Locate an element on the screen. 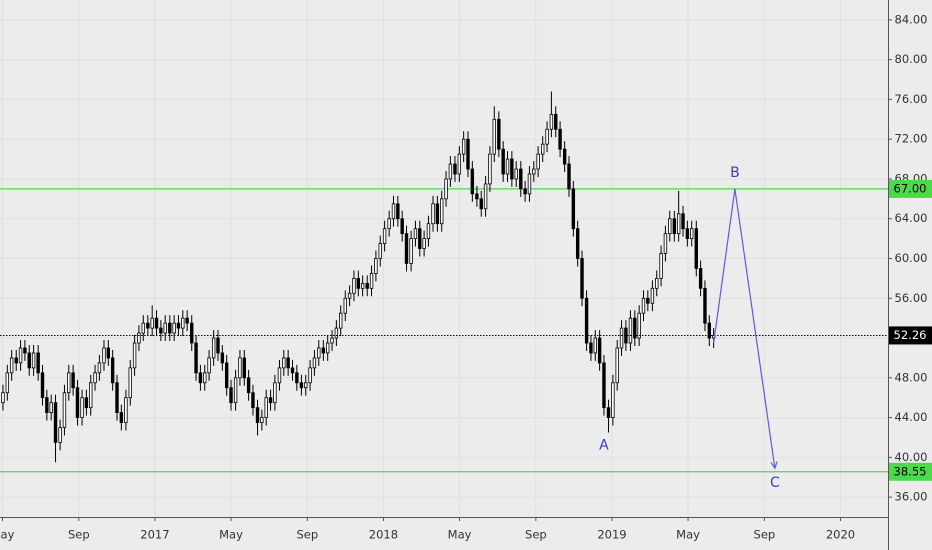 The image size is (932, 550). y-tick-label: 40.00 is located at coordinates (911, 457).